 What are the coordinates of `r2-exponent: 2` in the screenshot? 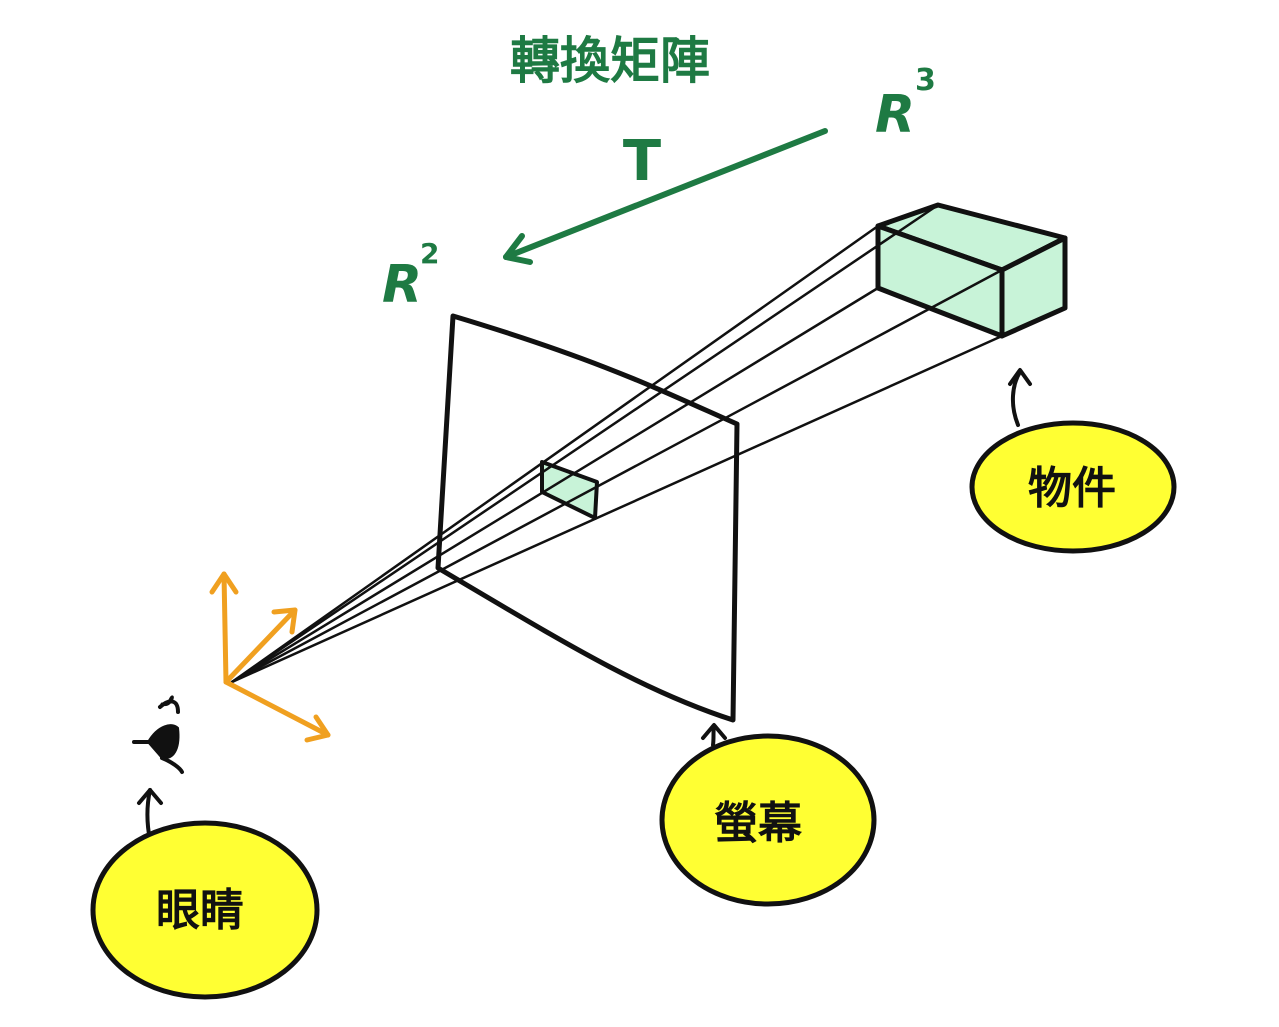 It's located at (429, 253).